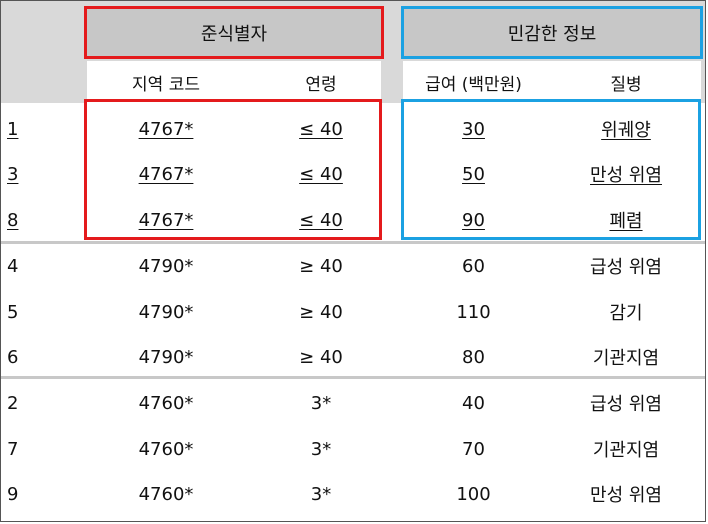 The width and height of the screenshot is (708, 524). Describe the element at coordinates (473, 403) in the screenshot. I see `salary-cell: 40` at that location.